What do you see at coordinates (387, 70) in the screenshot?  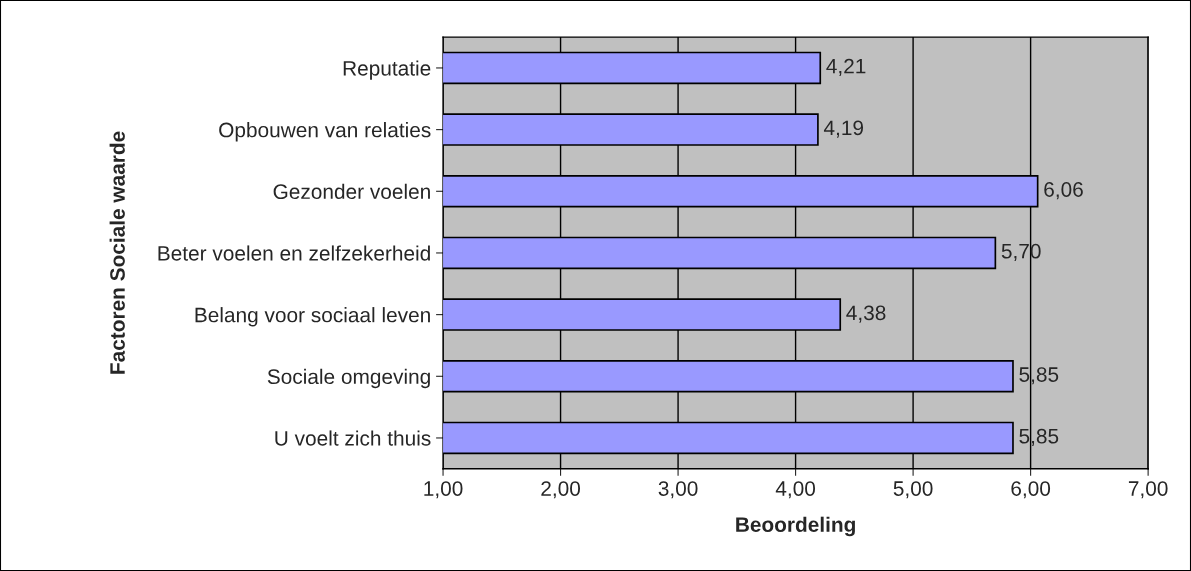 I see `y-tick-label: Reputatie` at bounding box center [387, 70].